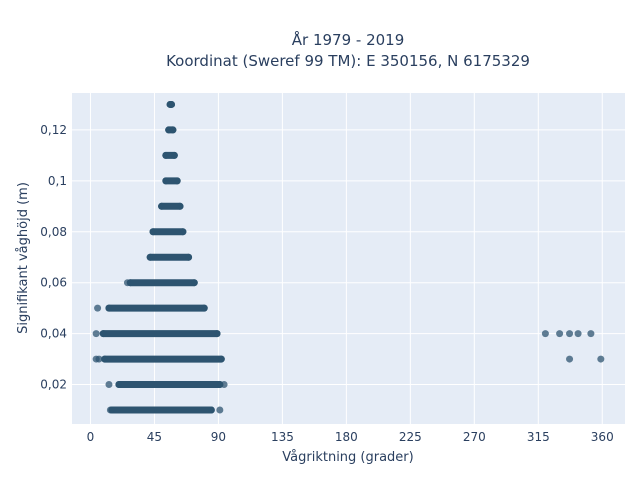 Image resolution: width=640 pixels, height=480 pixels. I want to click on x-tick-label: 270, so click(474, 437).